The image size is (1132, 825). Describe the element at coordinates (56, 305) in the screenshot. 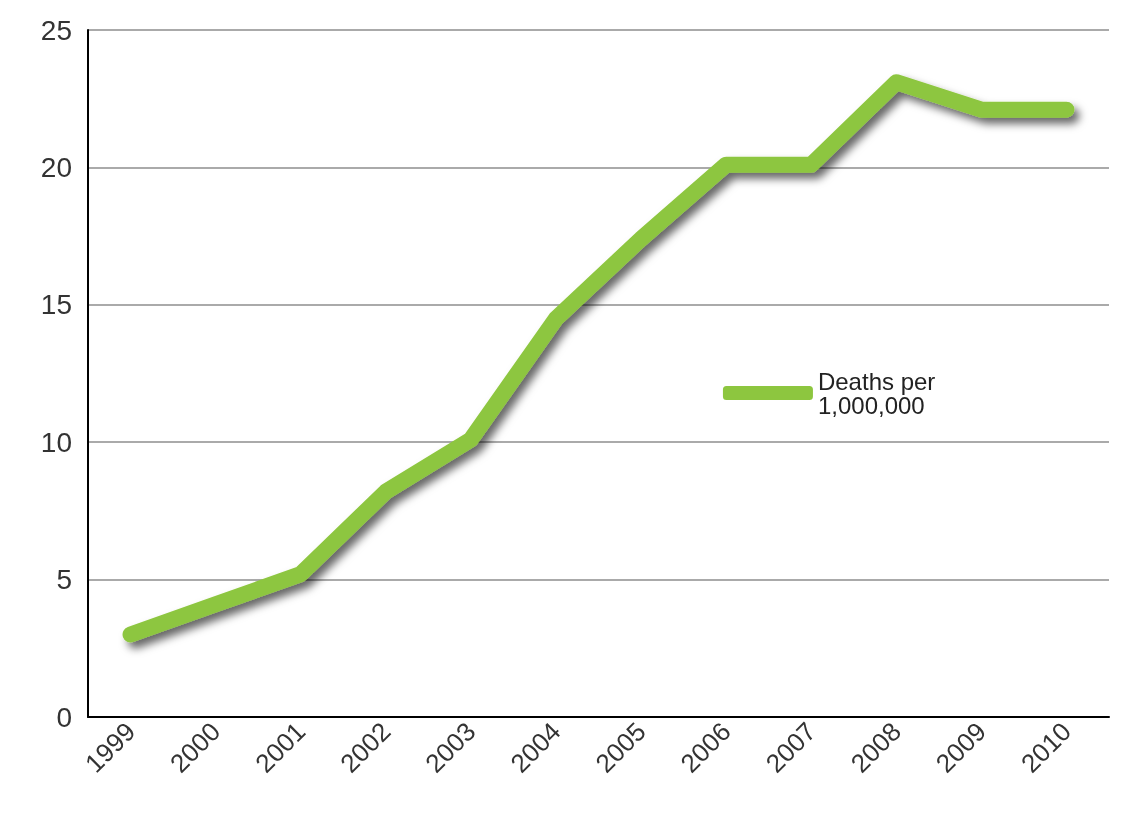

I see `y-tick-label: 15` at that location.